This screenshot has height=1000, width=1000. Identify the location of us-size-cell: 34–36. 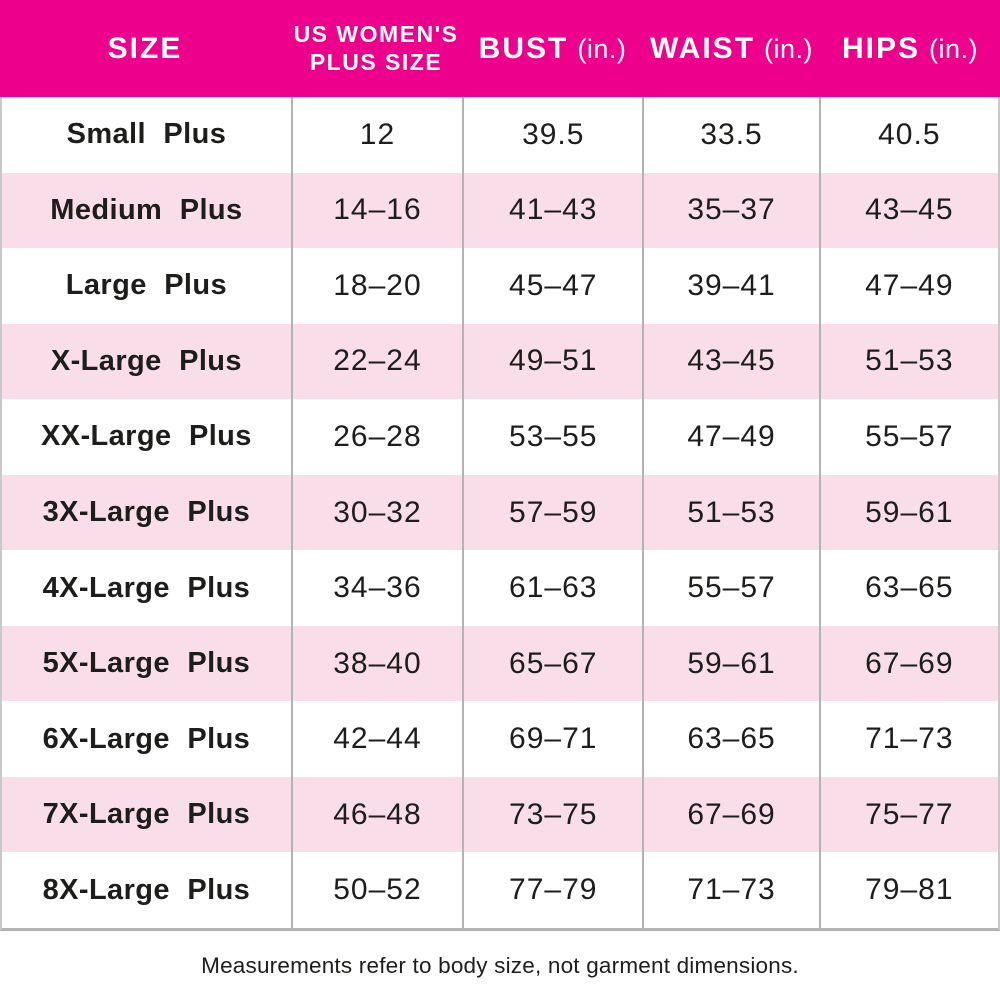
(376, 588).